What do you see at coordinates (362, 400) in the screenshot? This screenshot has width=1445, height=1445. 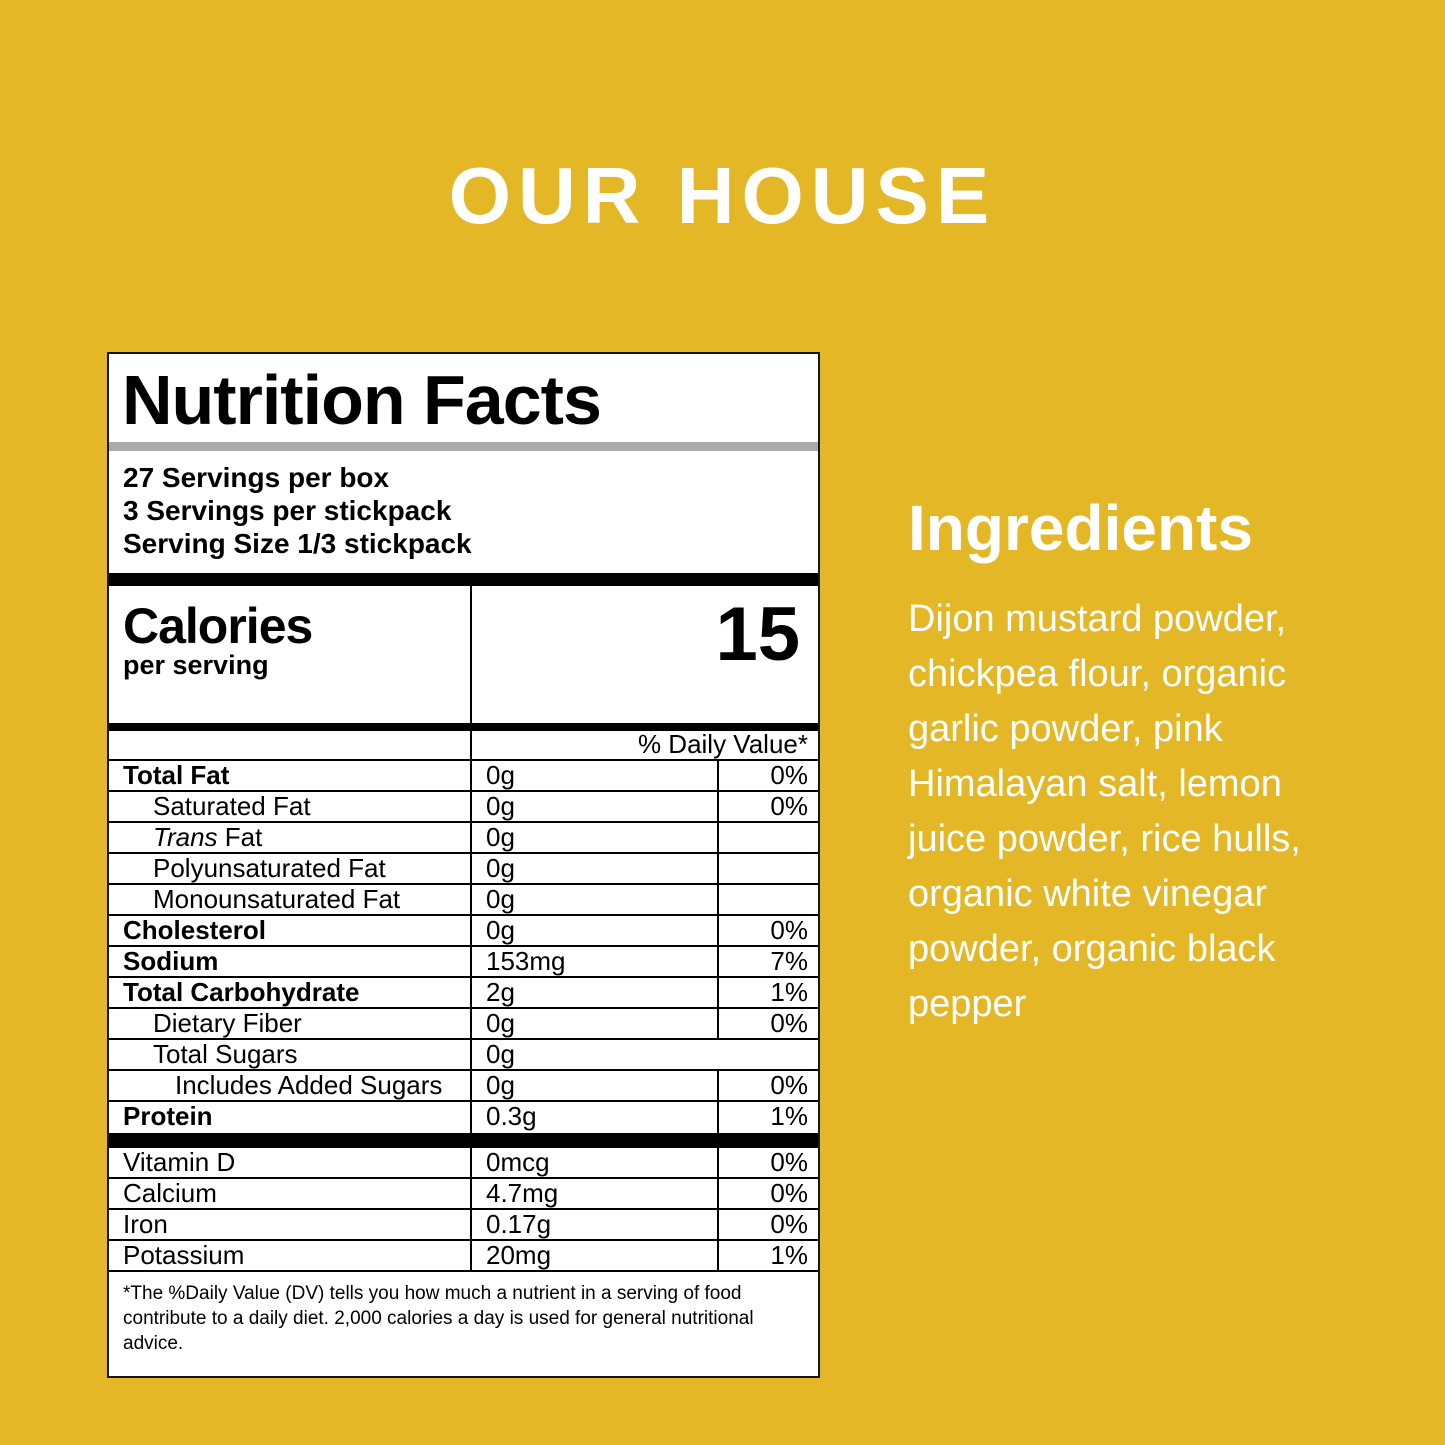 I see `nutrition-facts-title: Nutrition Facts` at bounding box center [362, 400].